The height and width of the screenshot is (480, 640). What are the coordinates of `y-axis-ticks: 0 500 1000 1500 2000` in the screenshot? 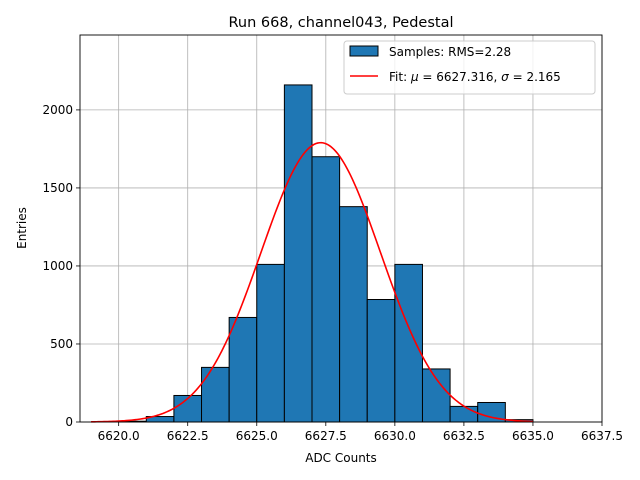 It's located at (61, 266).